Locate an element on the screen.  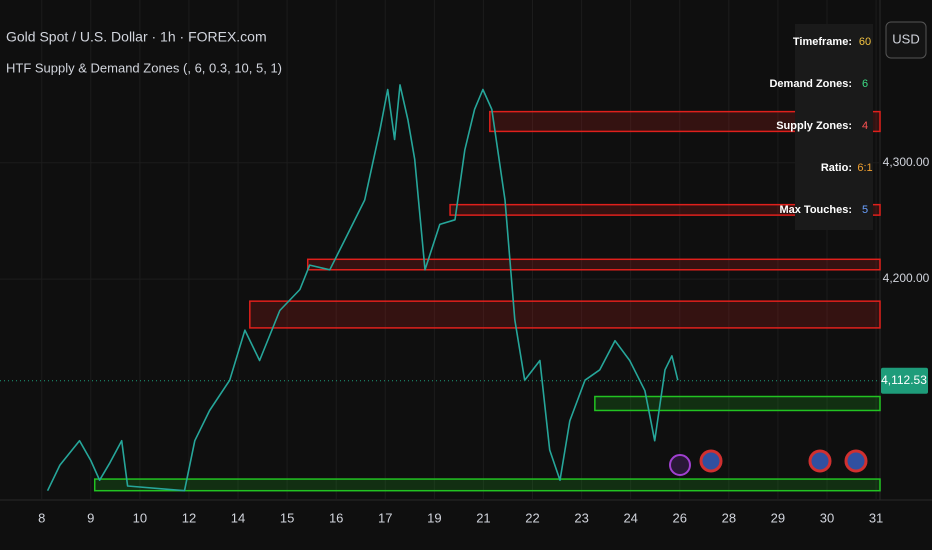
x-tick-label: 12 is located at coordinates (189, 517).